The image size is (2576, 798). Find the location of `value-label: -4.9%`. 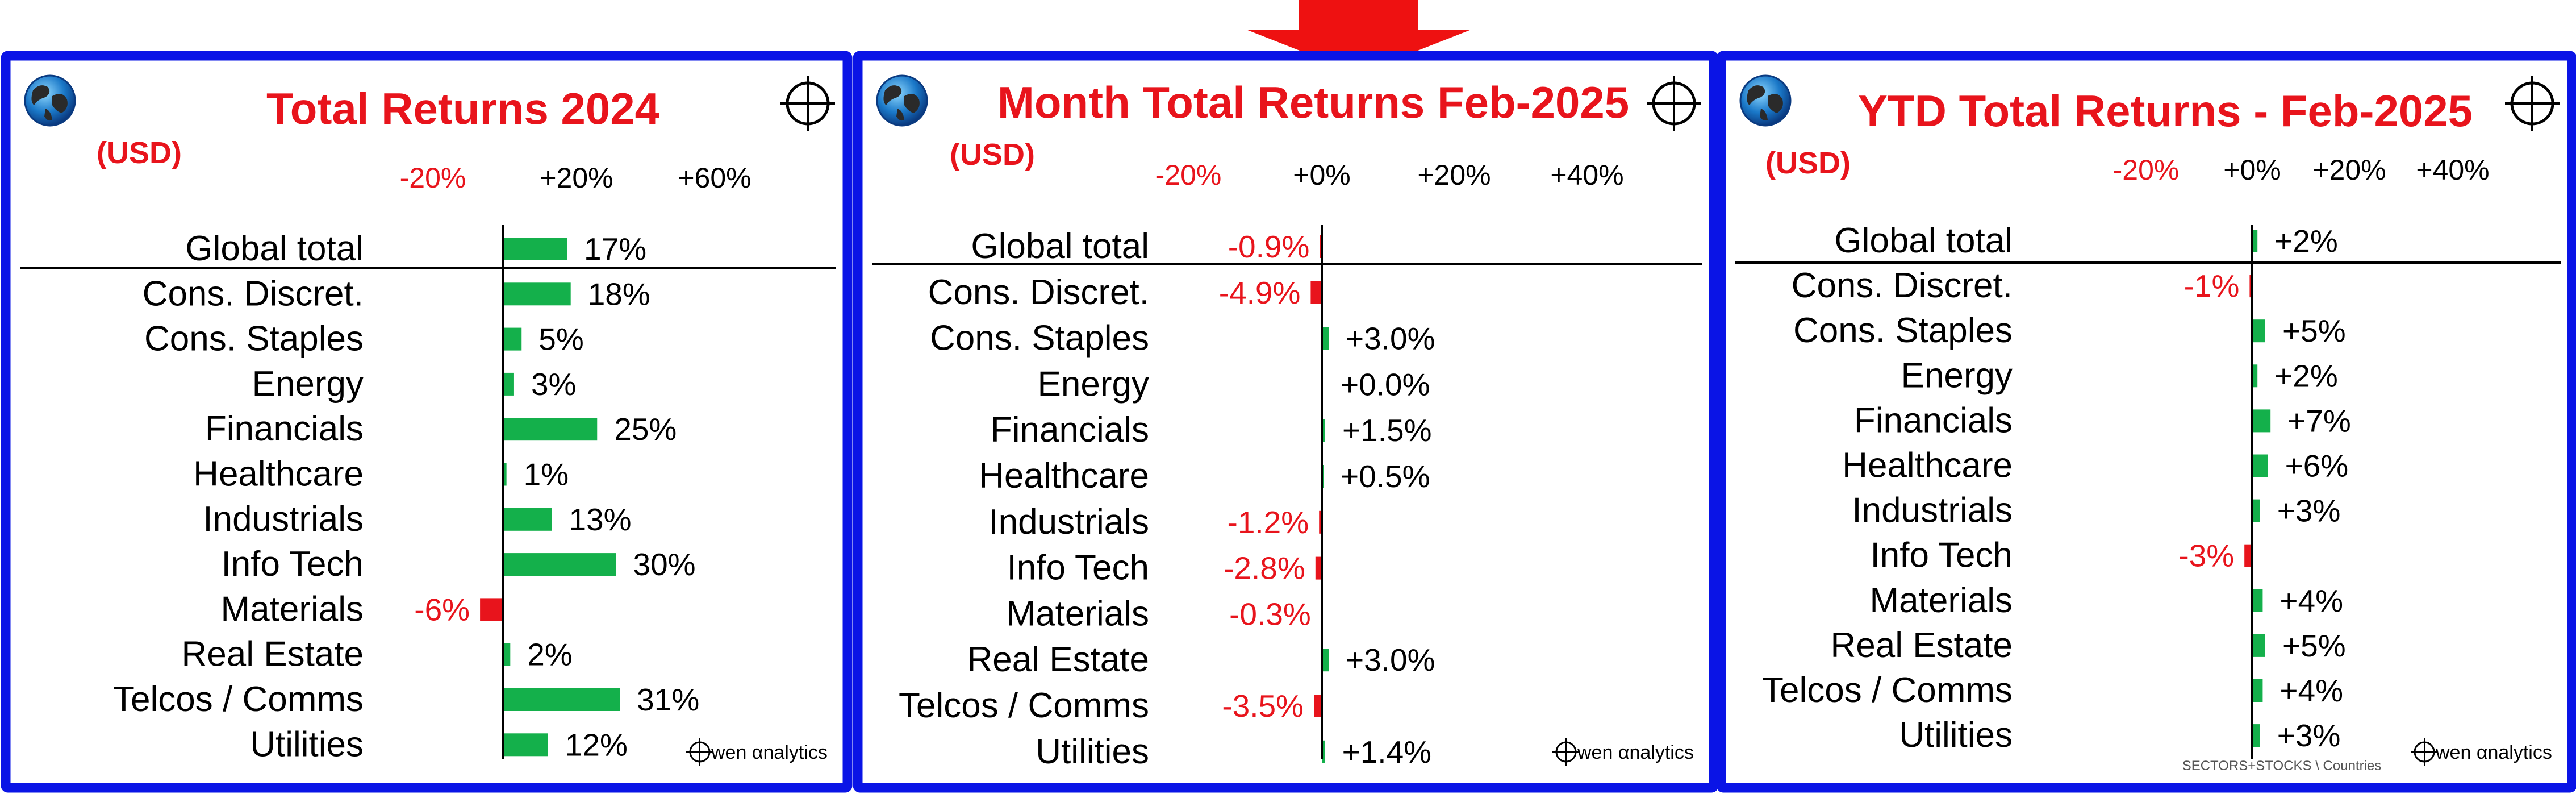

value-label: -4.9% is located at coordinates (1260, 292).